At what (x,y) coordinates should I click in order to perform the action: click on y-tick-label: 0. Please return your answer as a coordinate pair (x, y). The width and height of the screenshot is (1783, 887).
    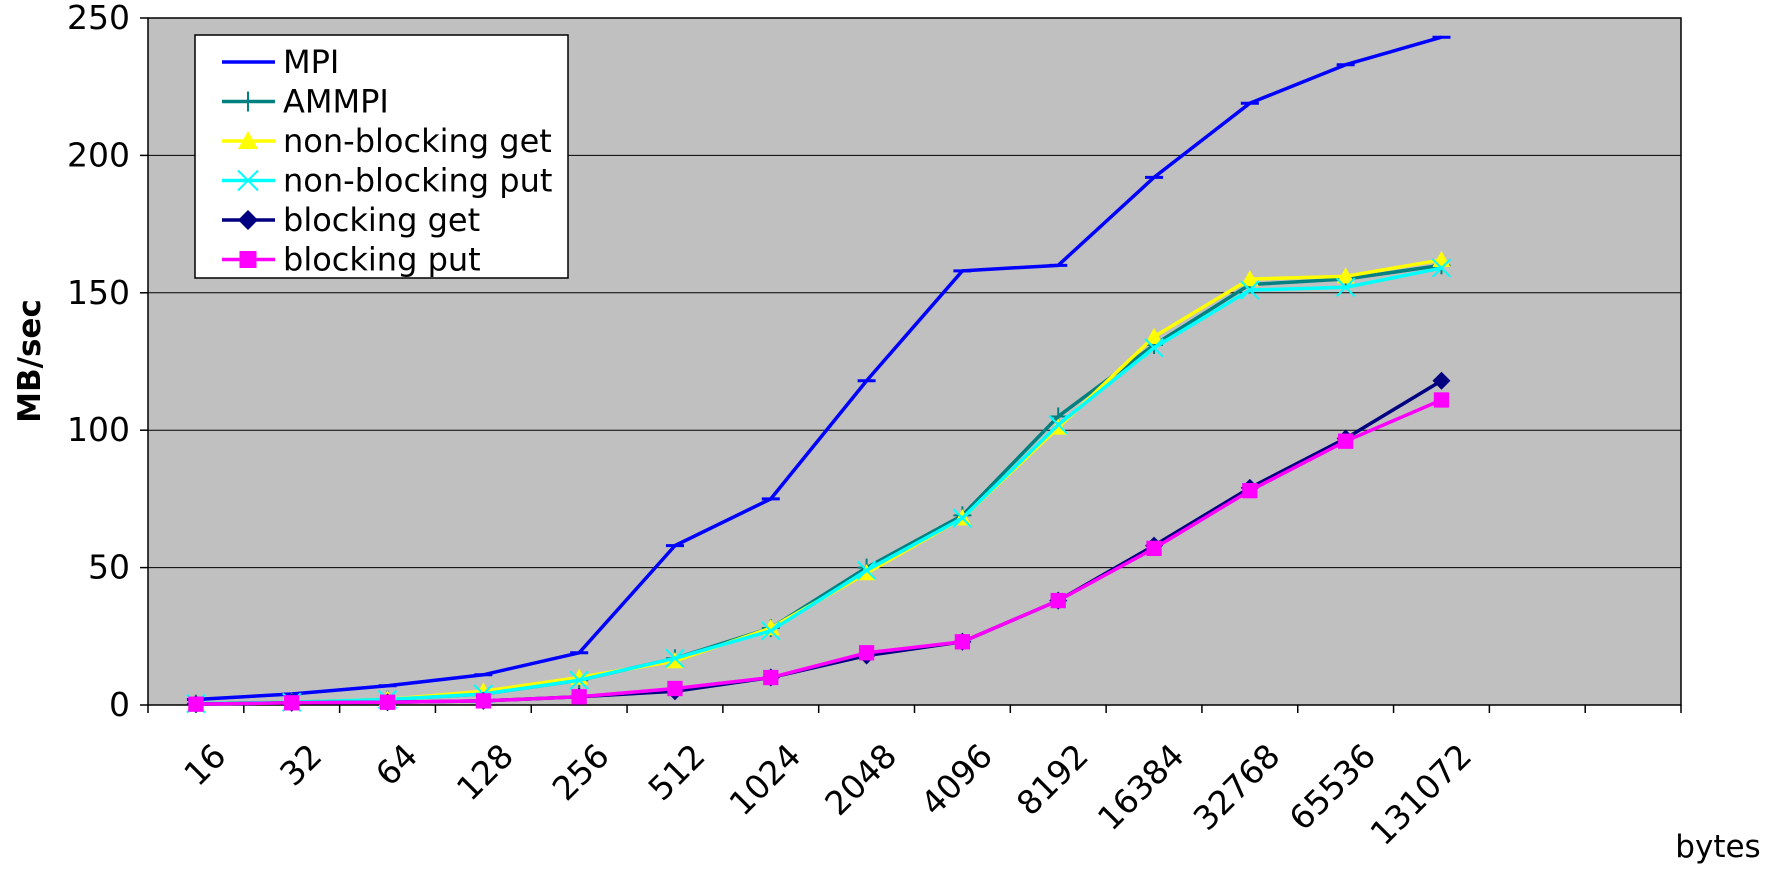
    Looking at the image, I should click on (119, 704).